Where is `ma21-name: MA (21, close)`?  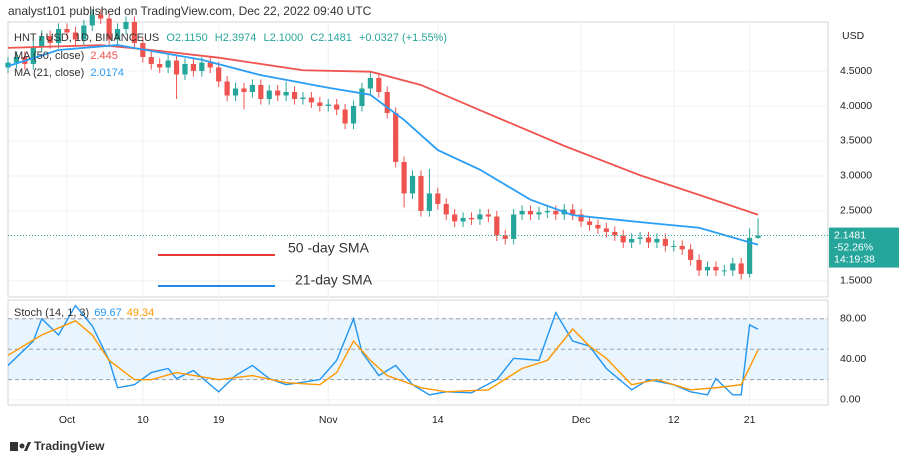
ma21-name: MA (21, close) is located at coordinates (49, 73).